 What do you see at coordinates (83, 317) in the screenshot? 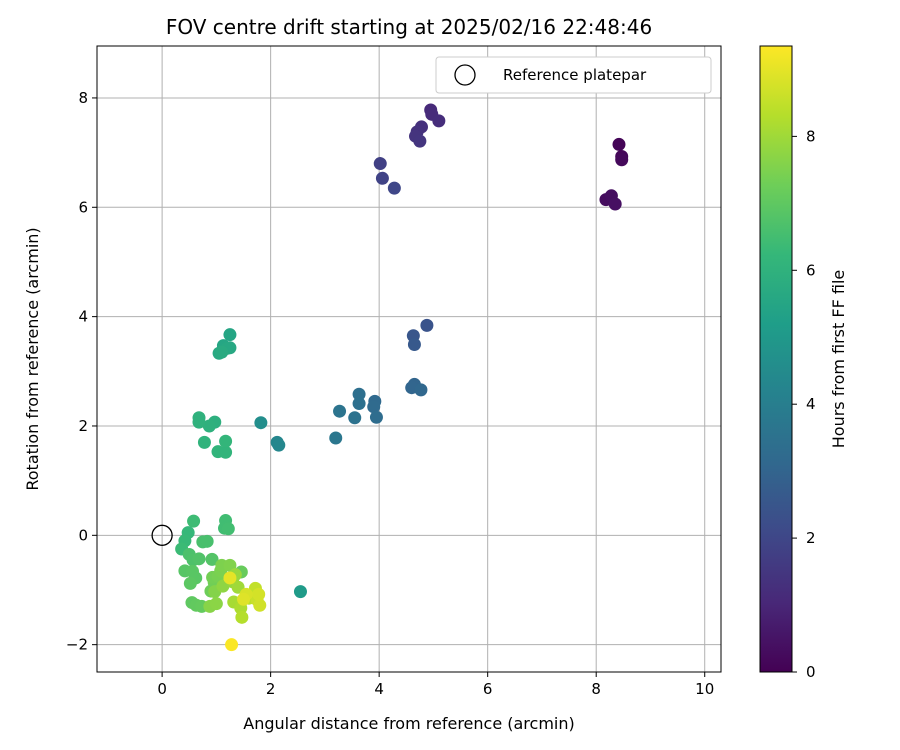
I see `y-tick-label: 4` at bounding box center [83, 317].